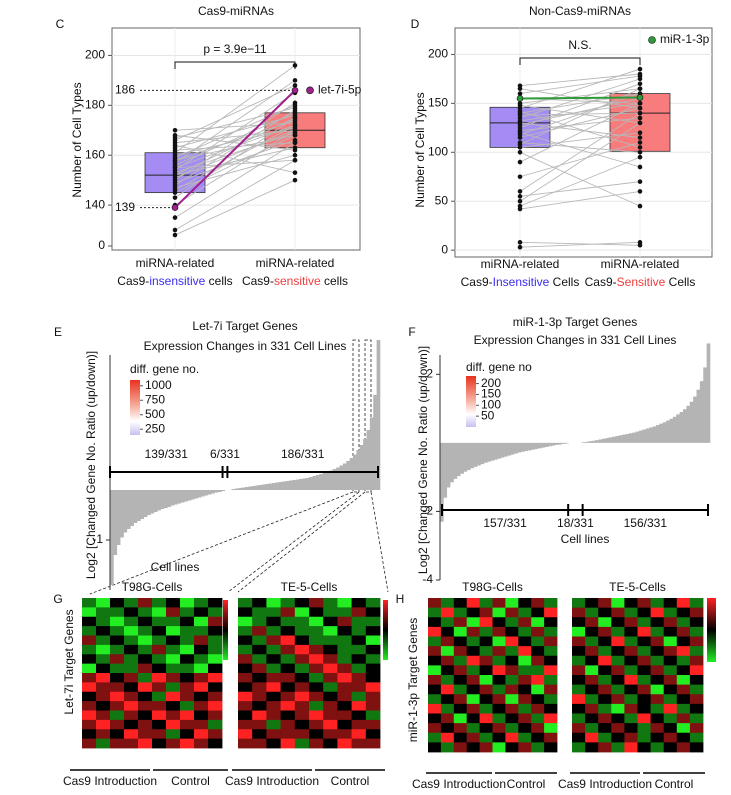 The width and height of the screenshot is (731, 795). What do you see at coordinates (575, 340) in the screenshot?
I see `chart-subtitle: Expression Changes in 331 Cell Lines` at bounding box center [575, 340].